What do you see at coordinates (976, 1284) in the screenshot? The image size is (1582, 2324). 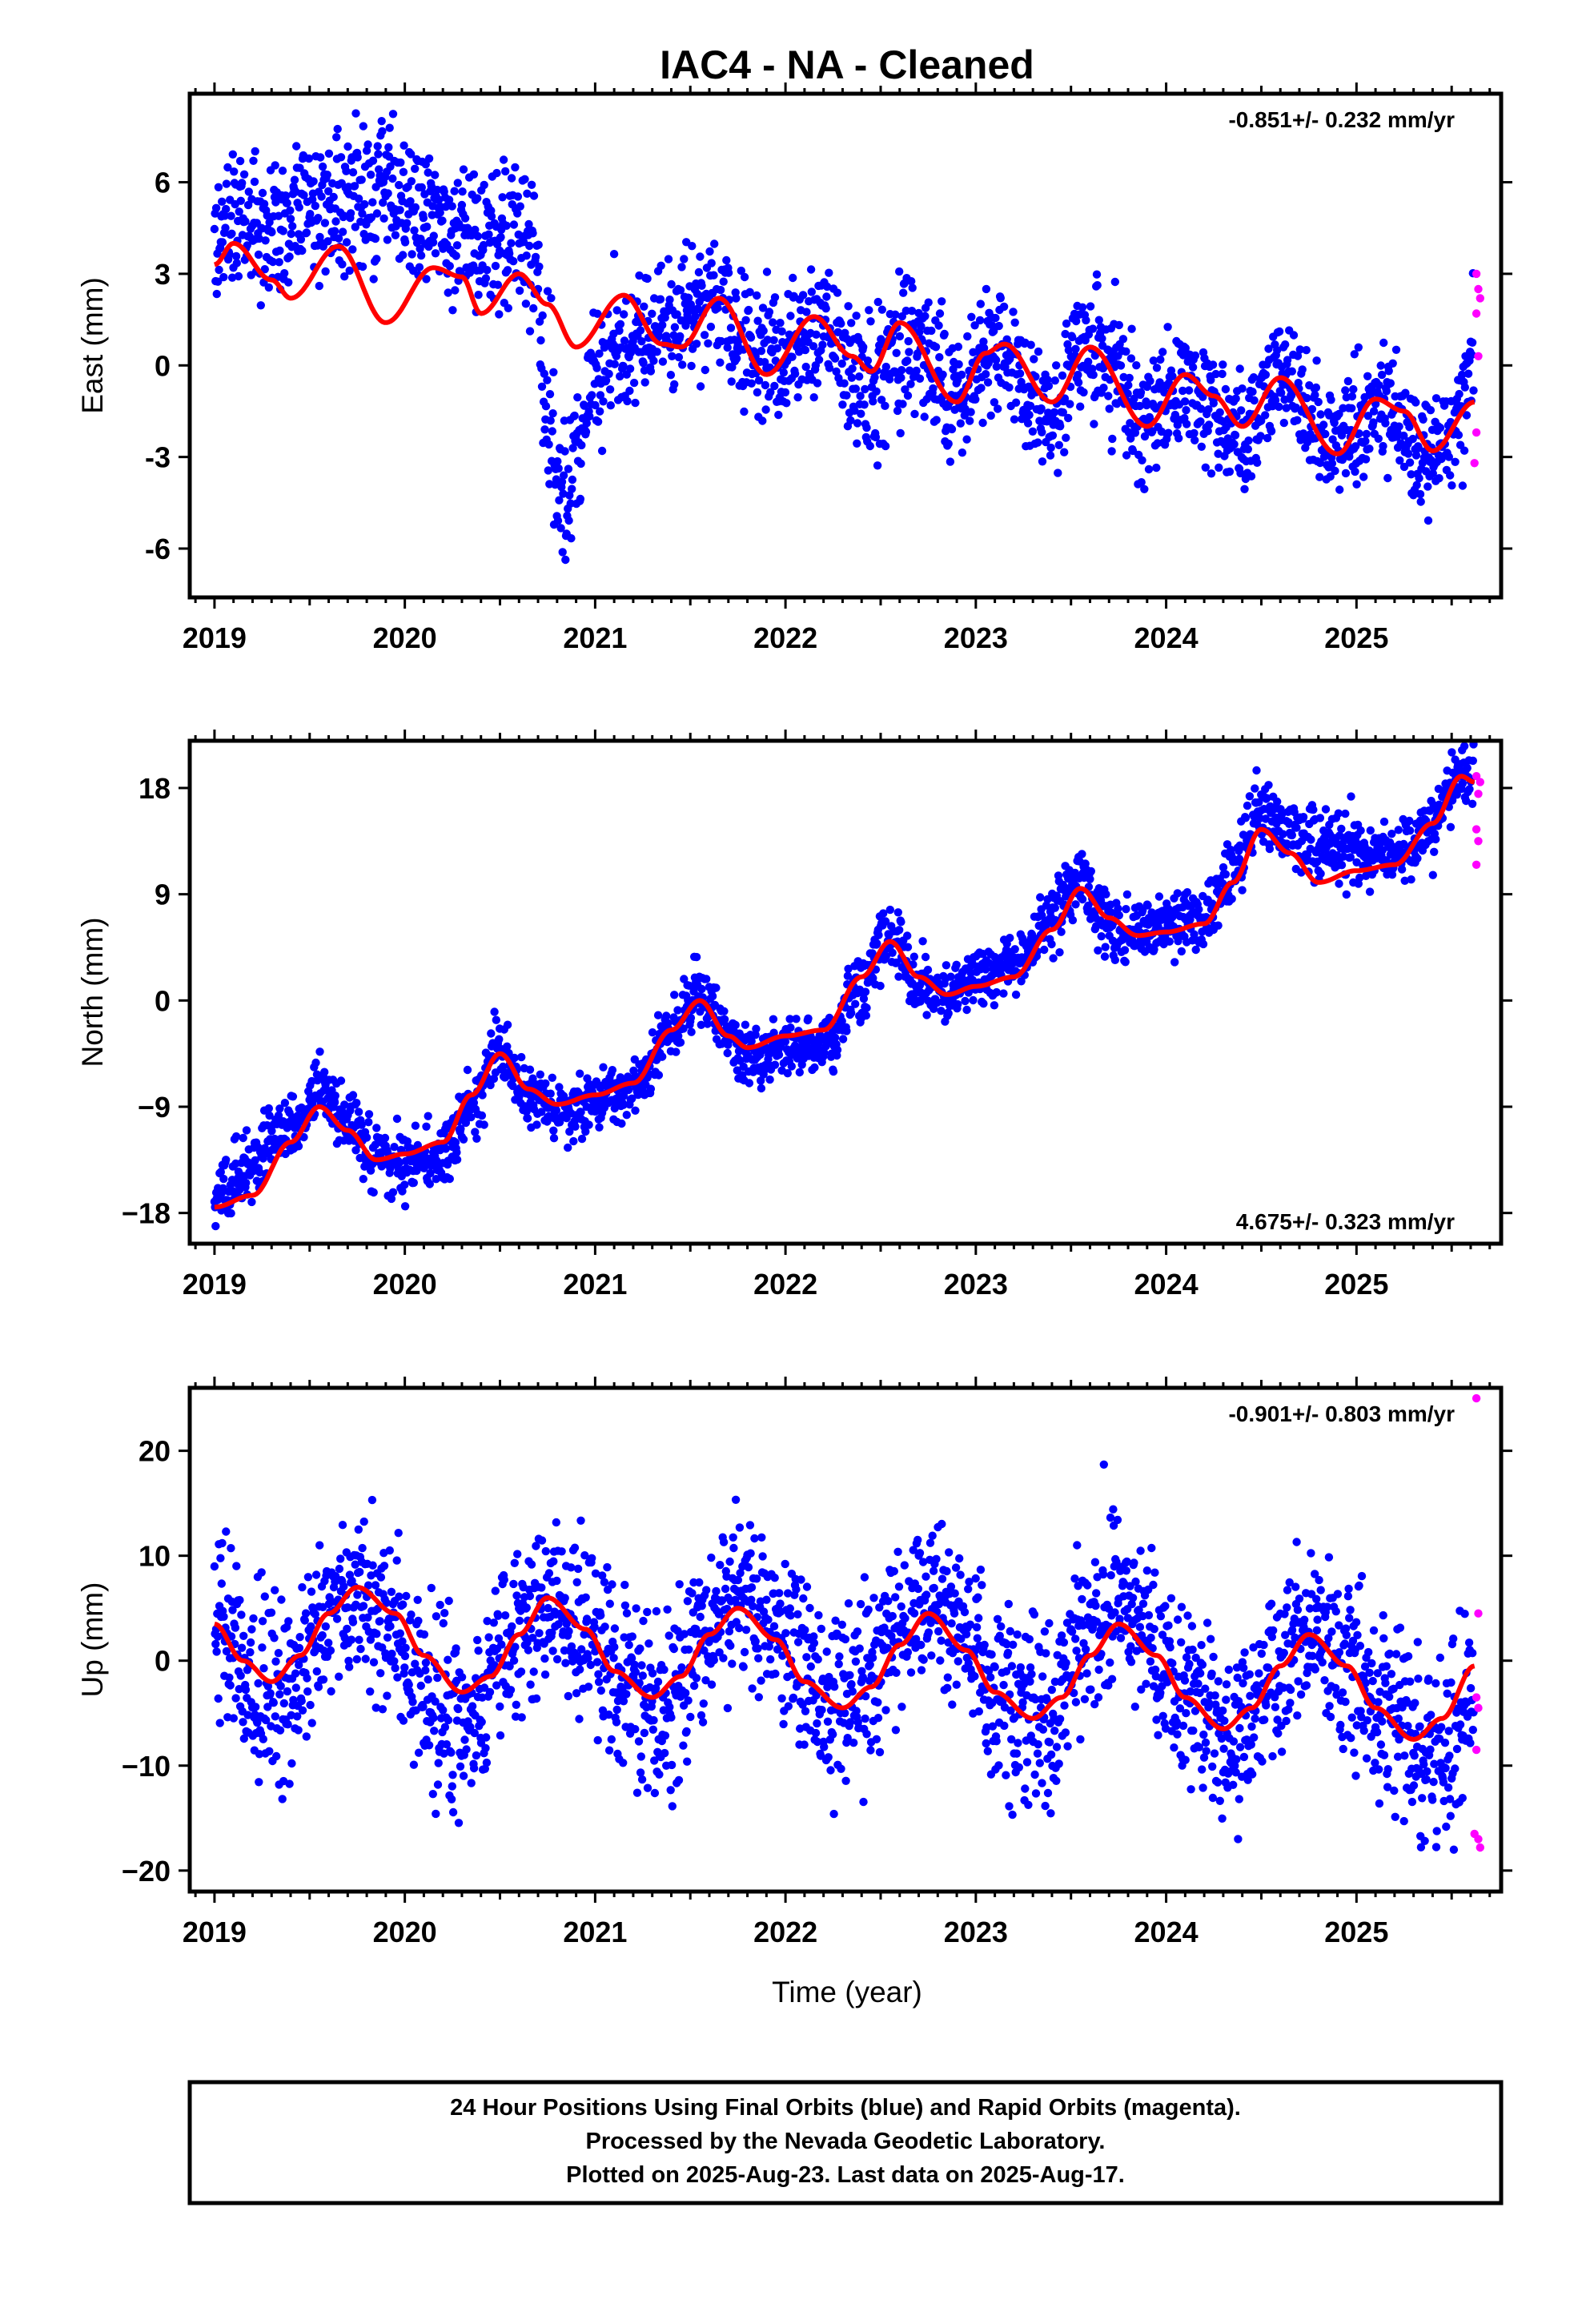 I see `x-tick-label: 2023` at bounding box center [976, 1284].